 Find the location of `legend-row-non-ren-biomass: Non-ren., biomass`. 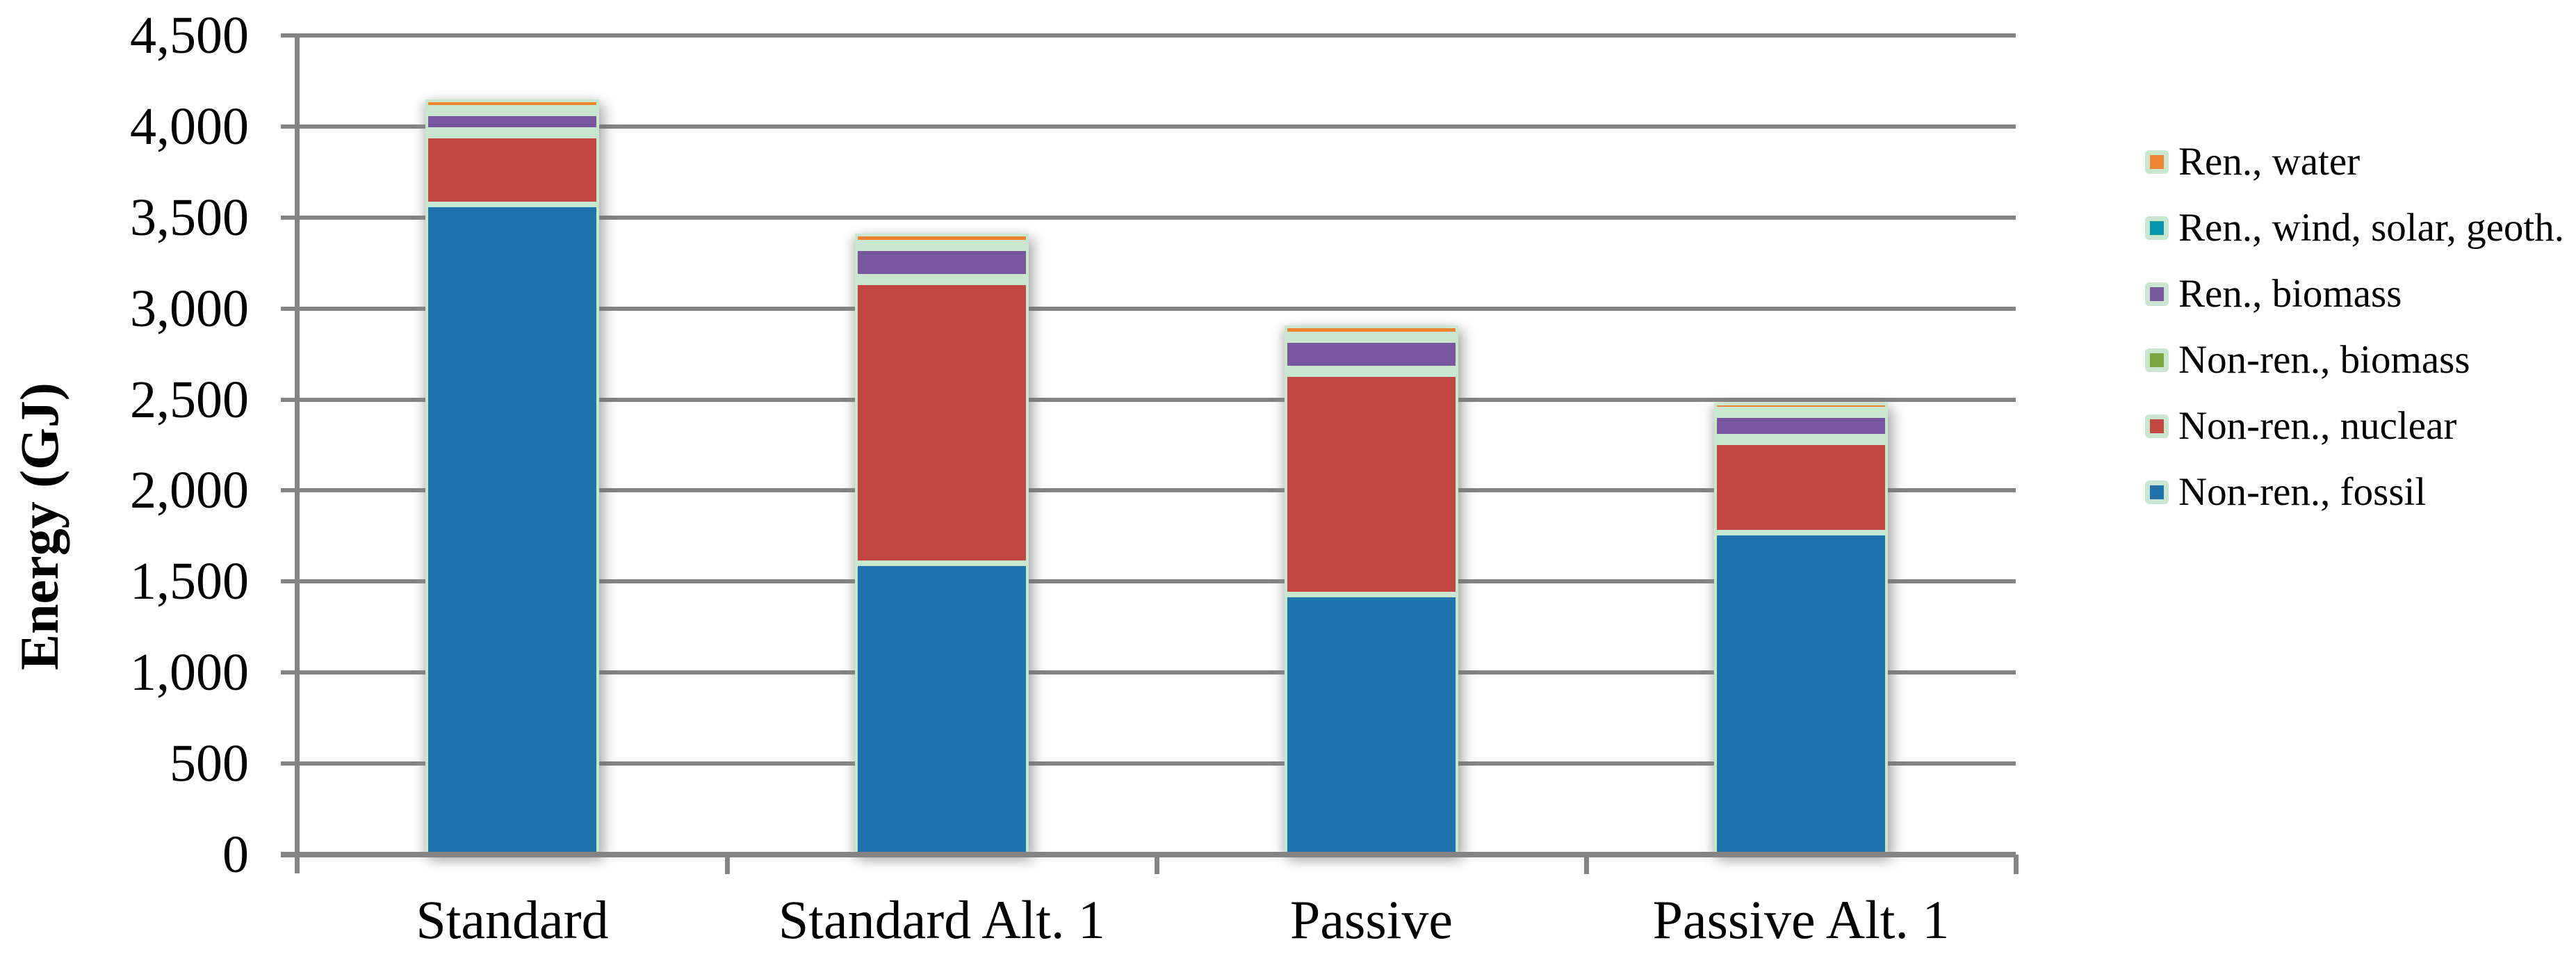

legend-row-non-ren-biomass: Non-ren., biomass is located at coordinates (2354, 360).